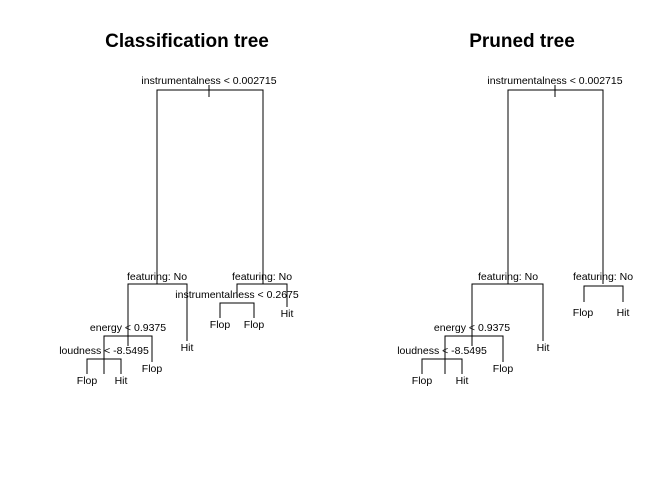 This screenshot has width=672, height=480. I want to click on panel-title: Pruned tree, so click(522, 41).